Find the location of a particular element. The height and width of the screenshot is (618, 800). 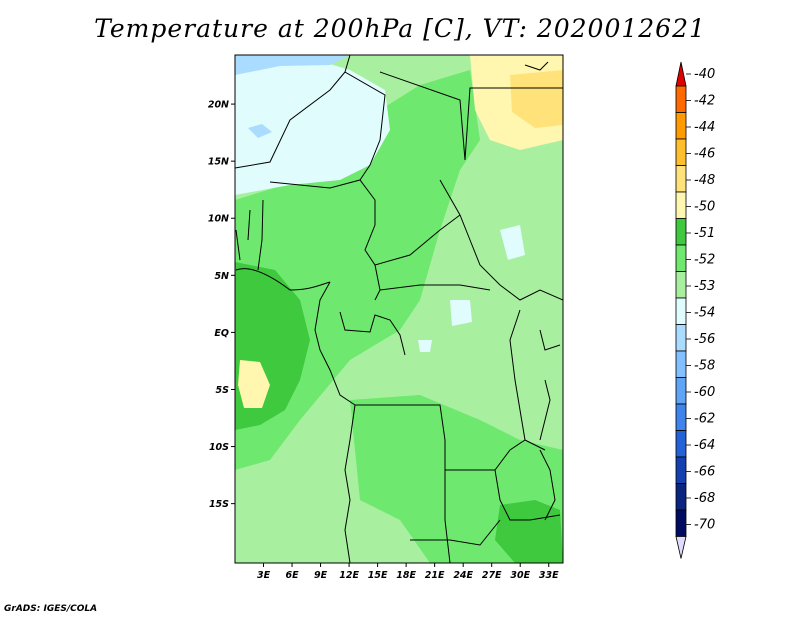

colorbar-bottom-arrow is located at coordinates (681, 547).